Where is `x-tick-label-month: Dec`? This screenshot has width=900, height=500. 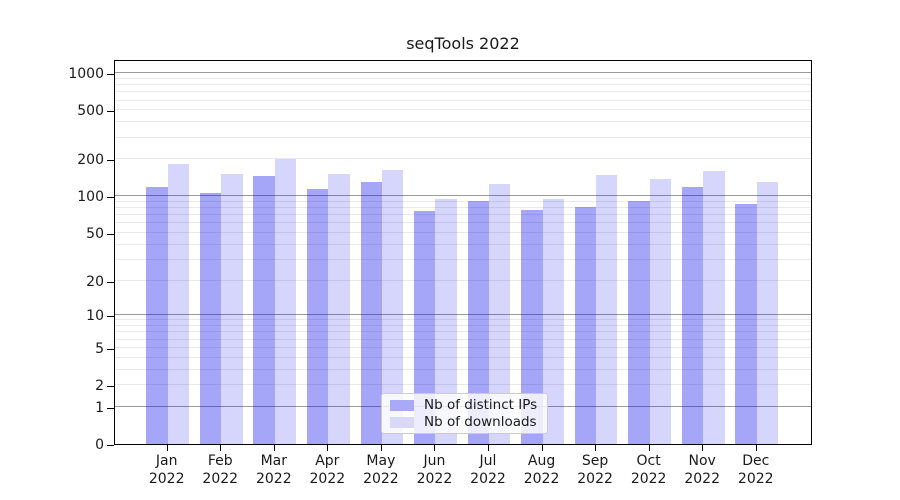
x-tick-label-month: Dec is located at coordinates (756, 461).